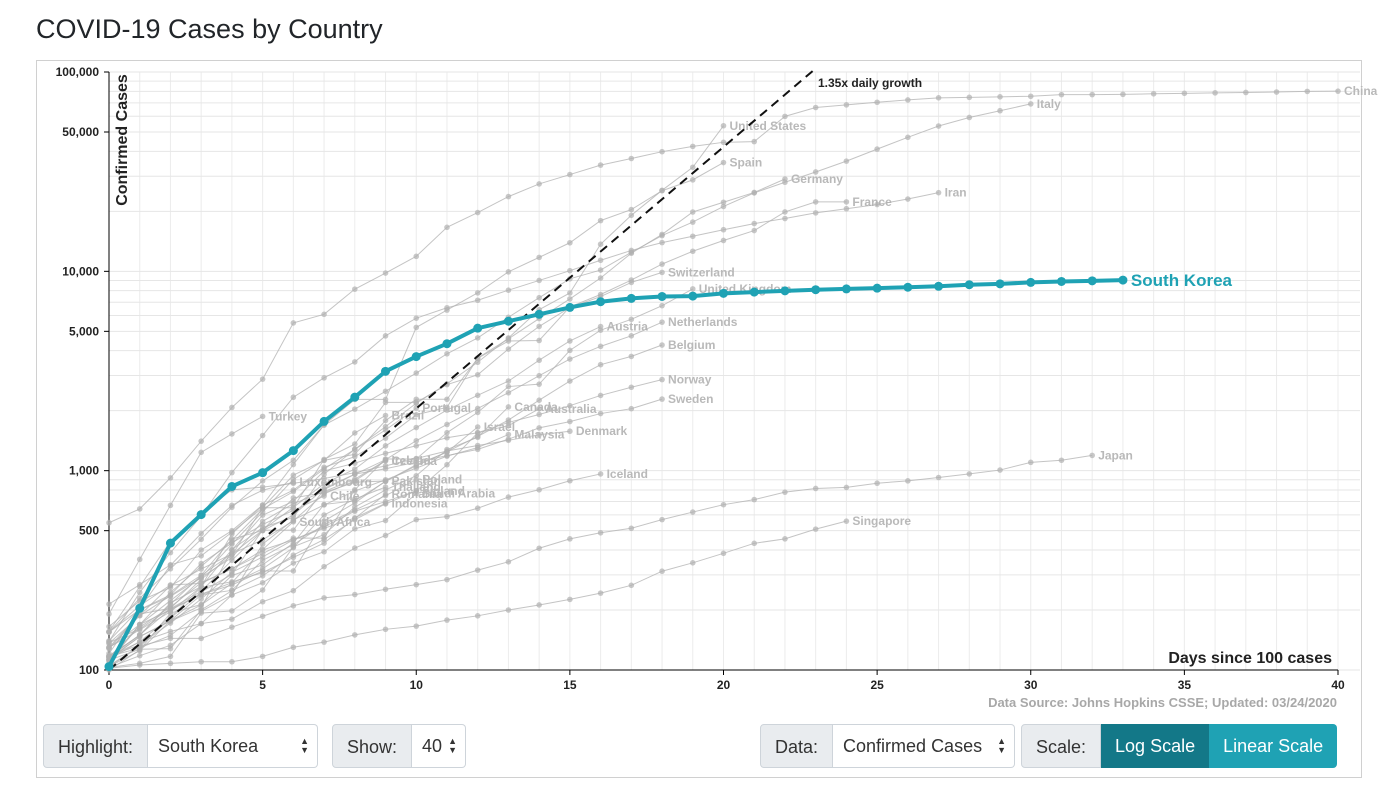  I want to click on x-tick-label: 20, so click(724, 685).